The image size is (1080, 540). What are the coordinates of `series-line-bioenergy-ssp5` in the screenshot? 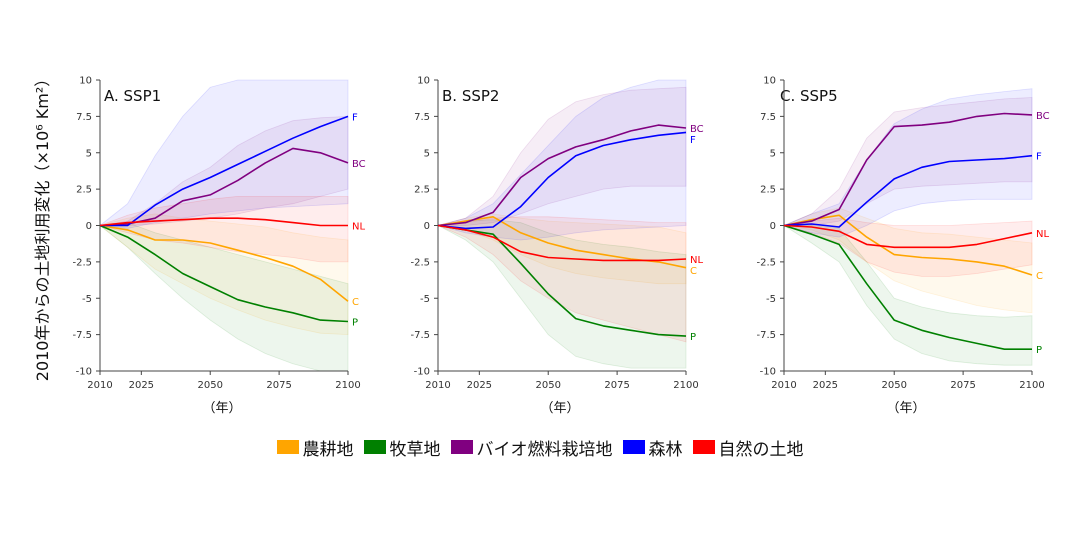 It's located at (908, 169).